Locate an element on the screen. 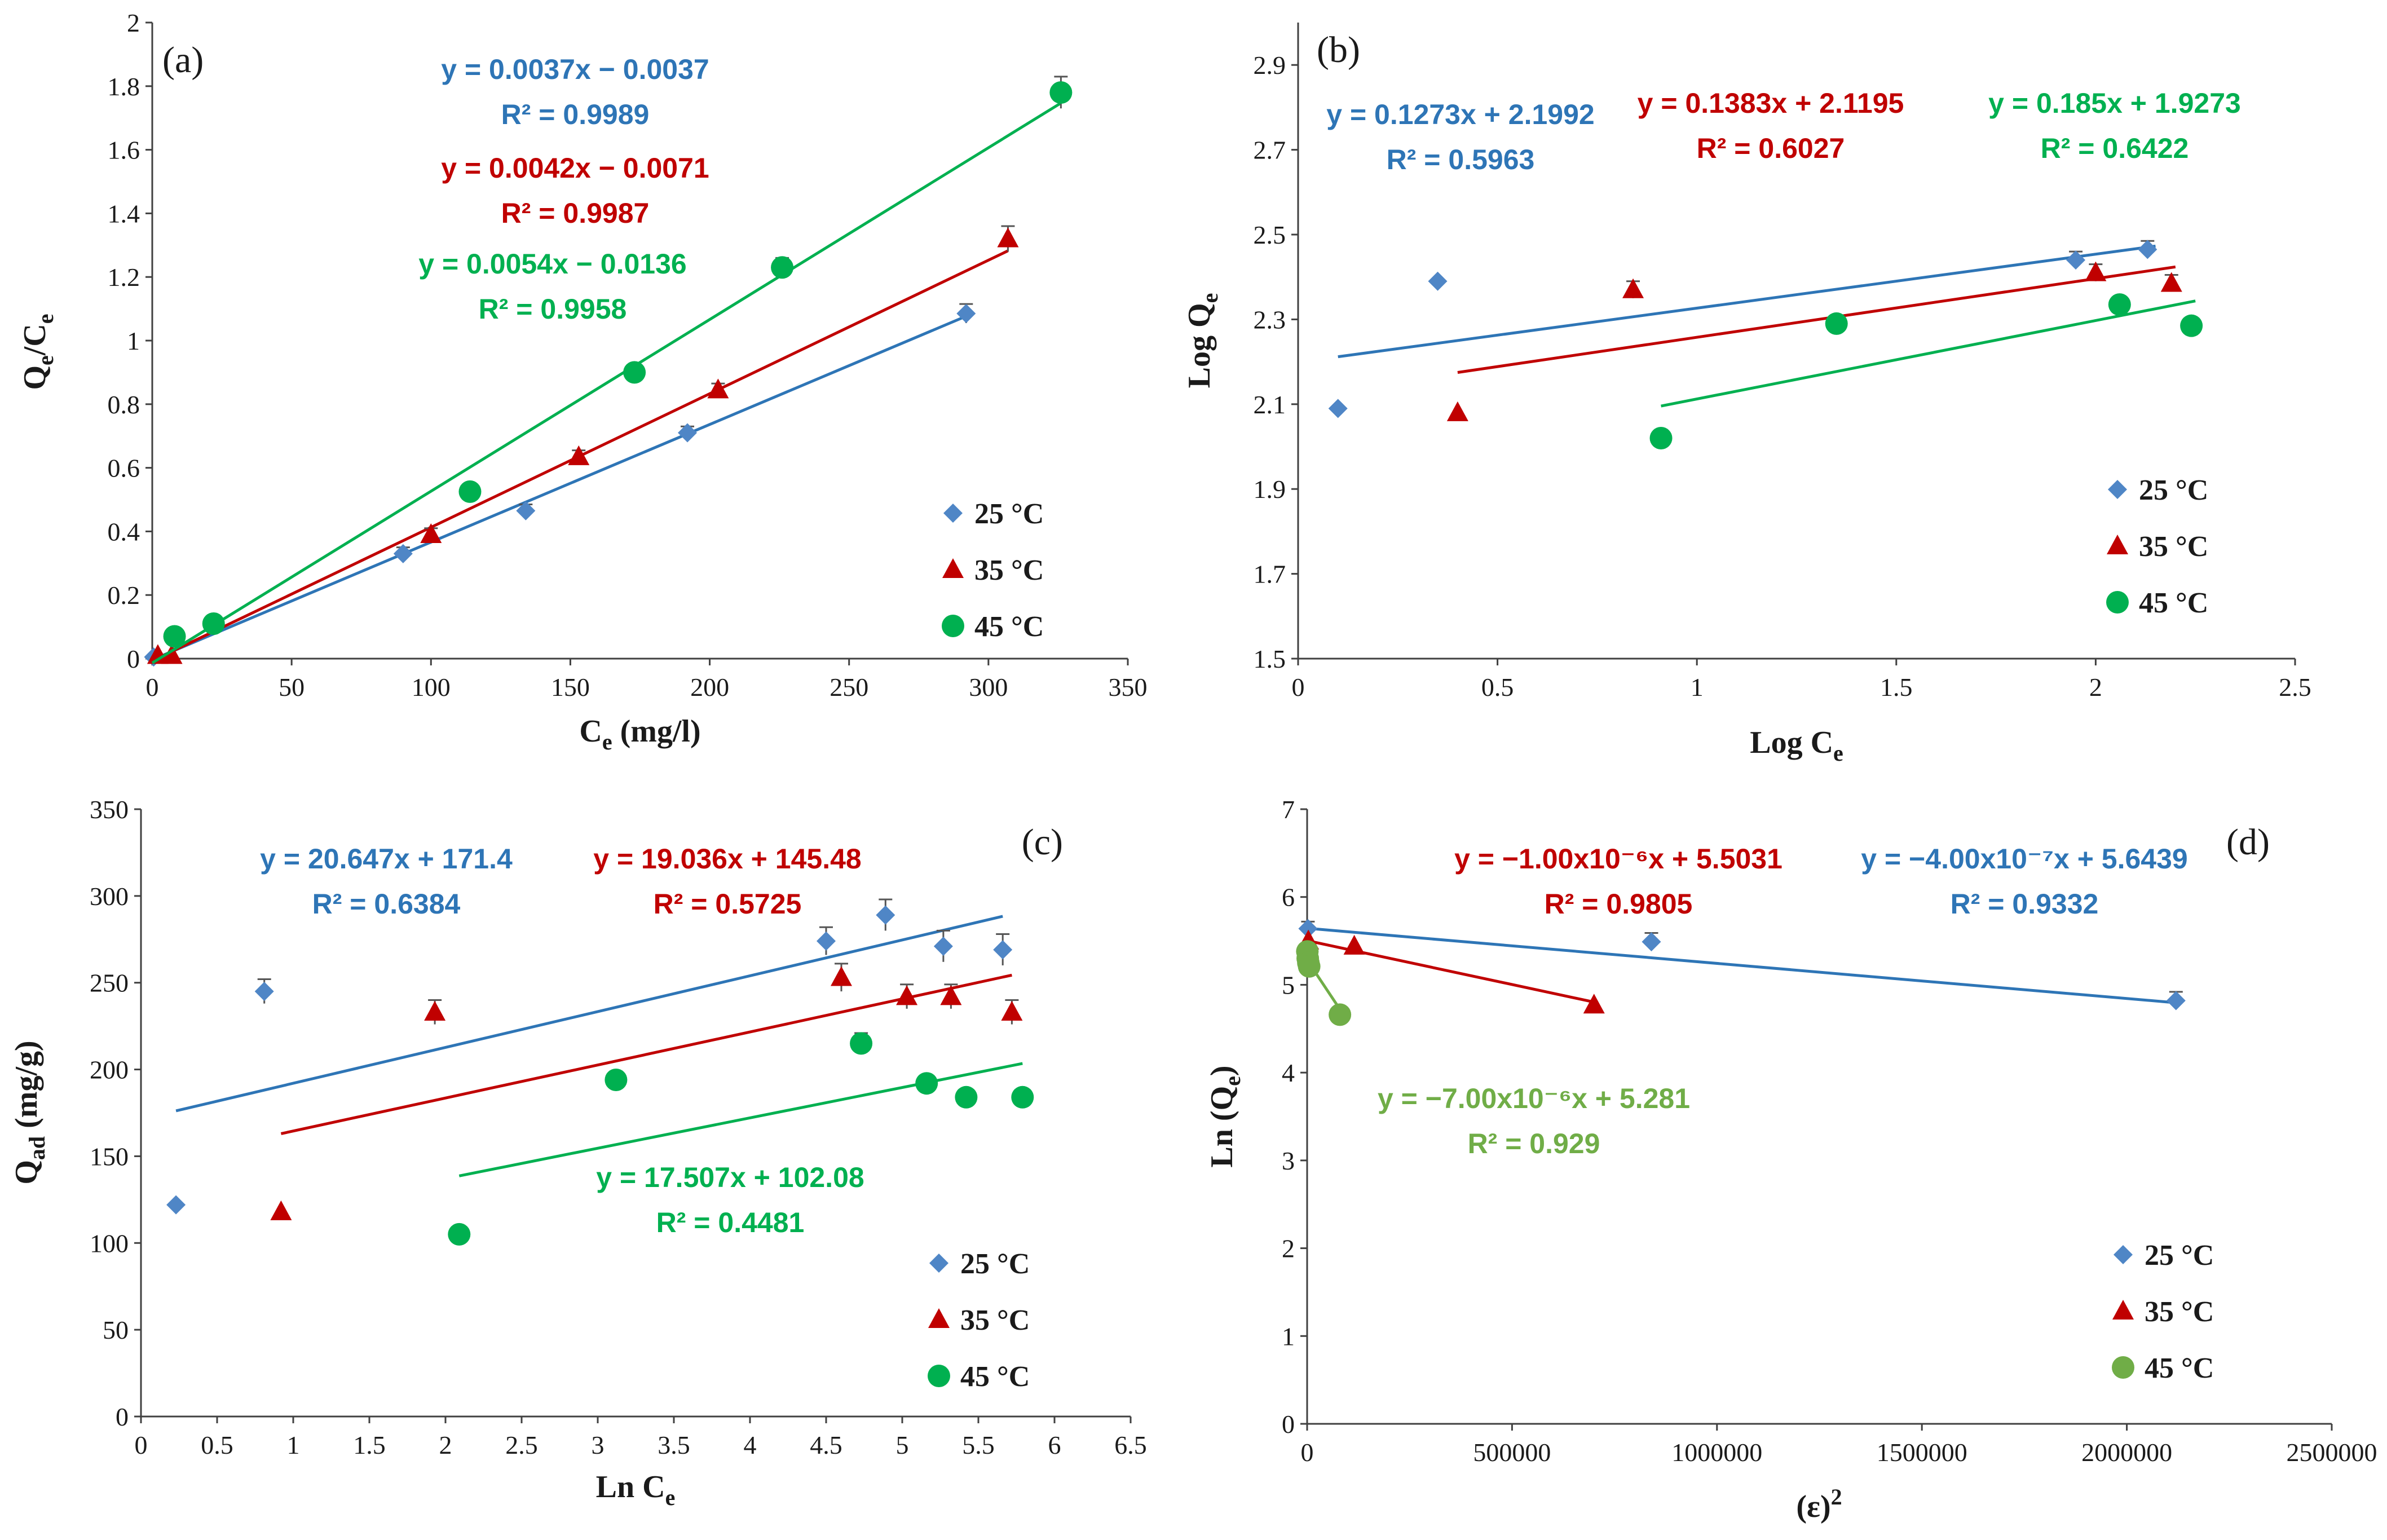 The height and width of the screenshot is (1540, 2387). x-tick-label: 50 is located at coordinates (292, 687).